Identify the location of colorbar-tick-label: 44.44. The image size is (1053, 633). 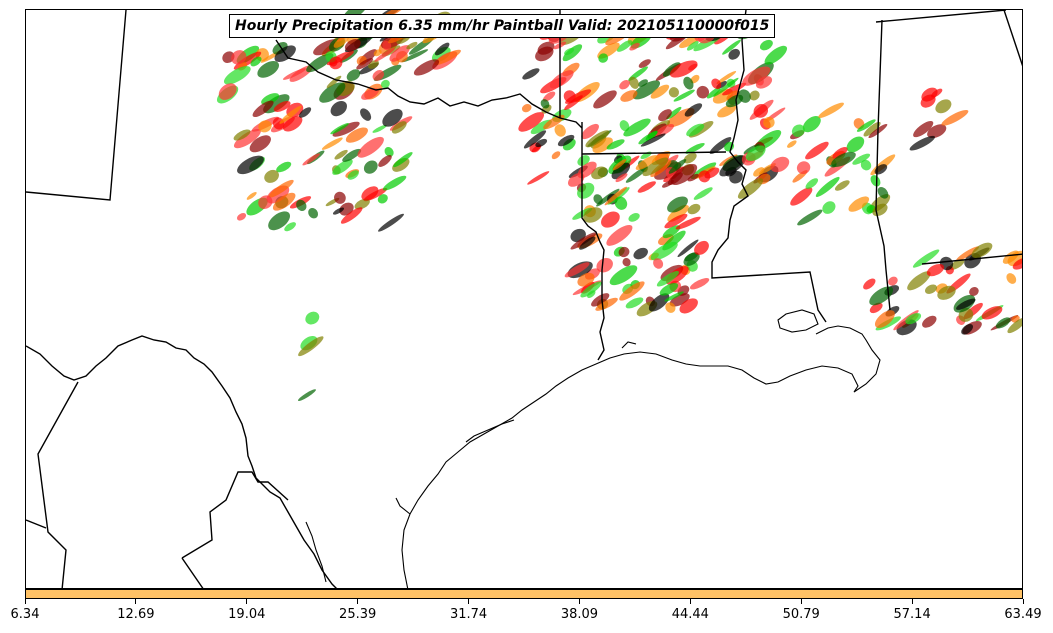
(690, 614).